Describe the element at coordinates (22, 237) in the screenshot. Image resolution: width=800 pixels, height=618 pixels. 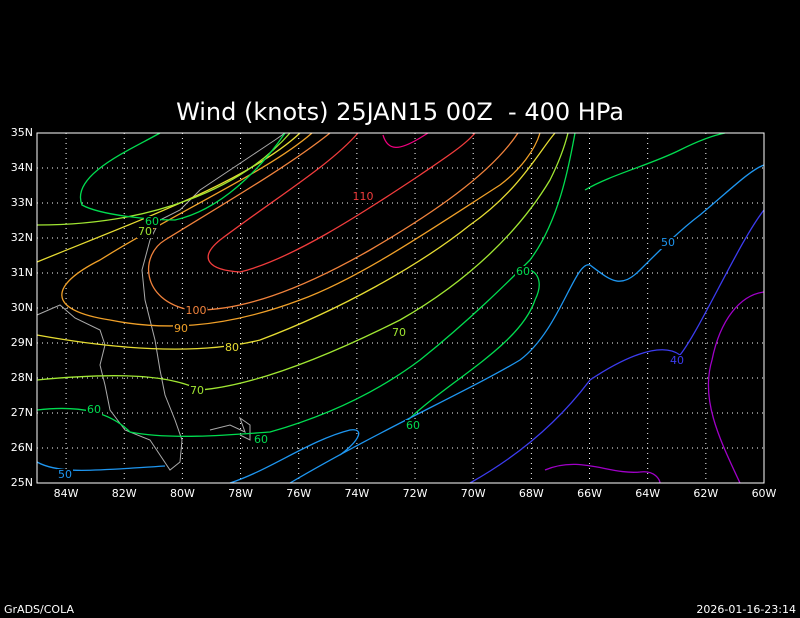
I see `y-tick-label: 32N` at that location.